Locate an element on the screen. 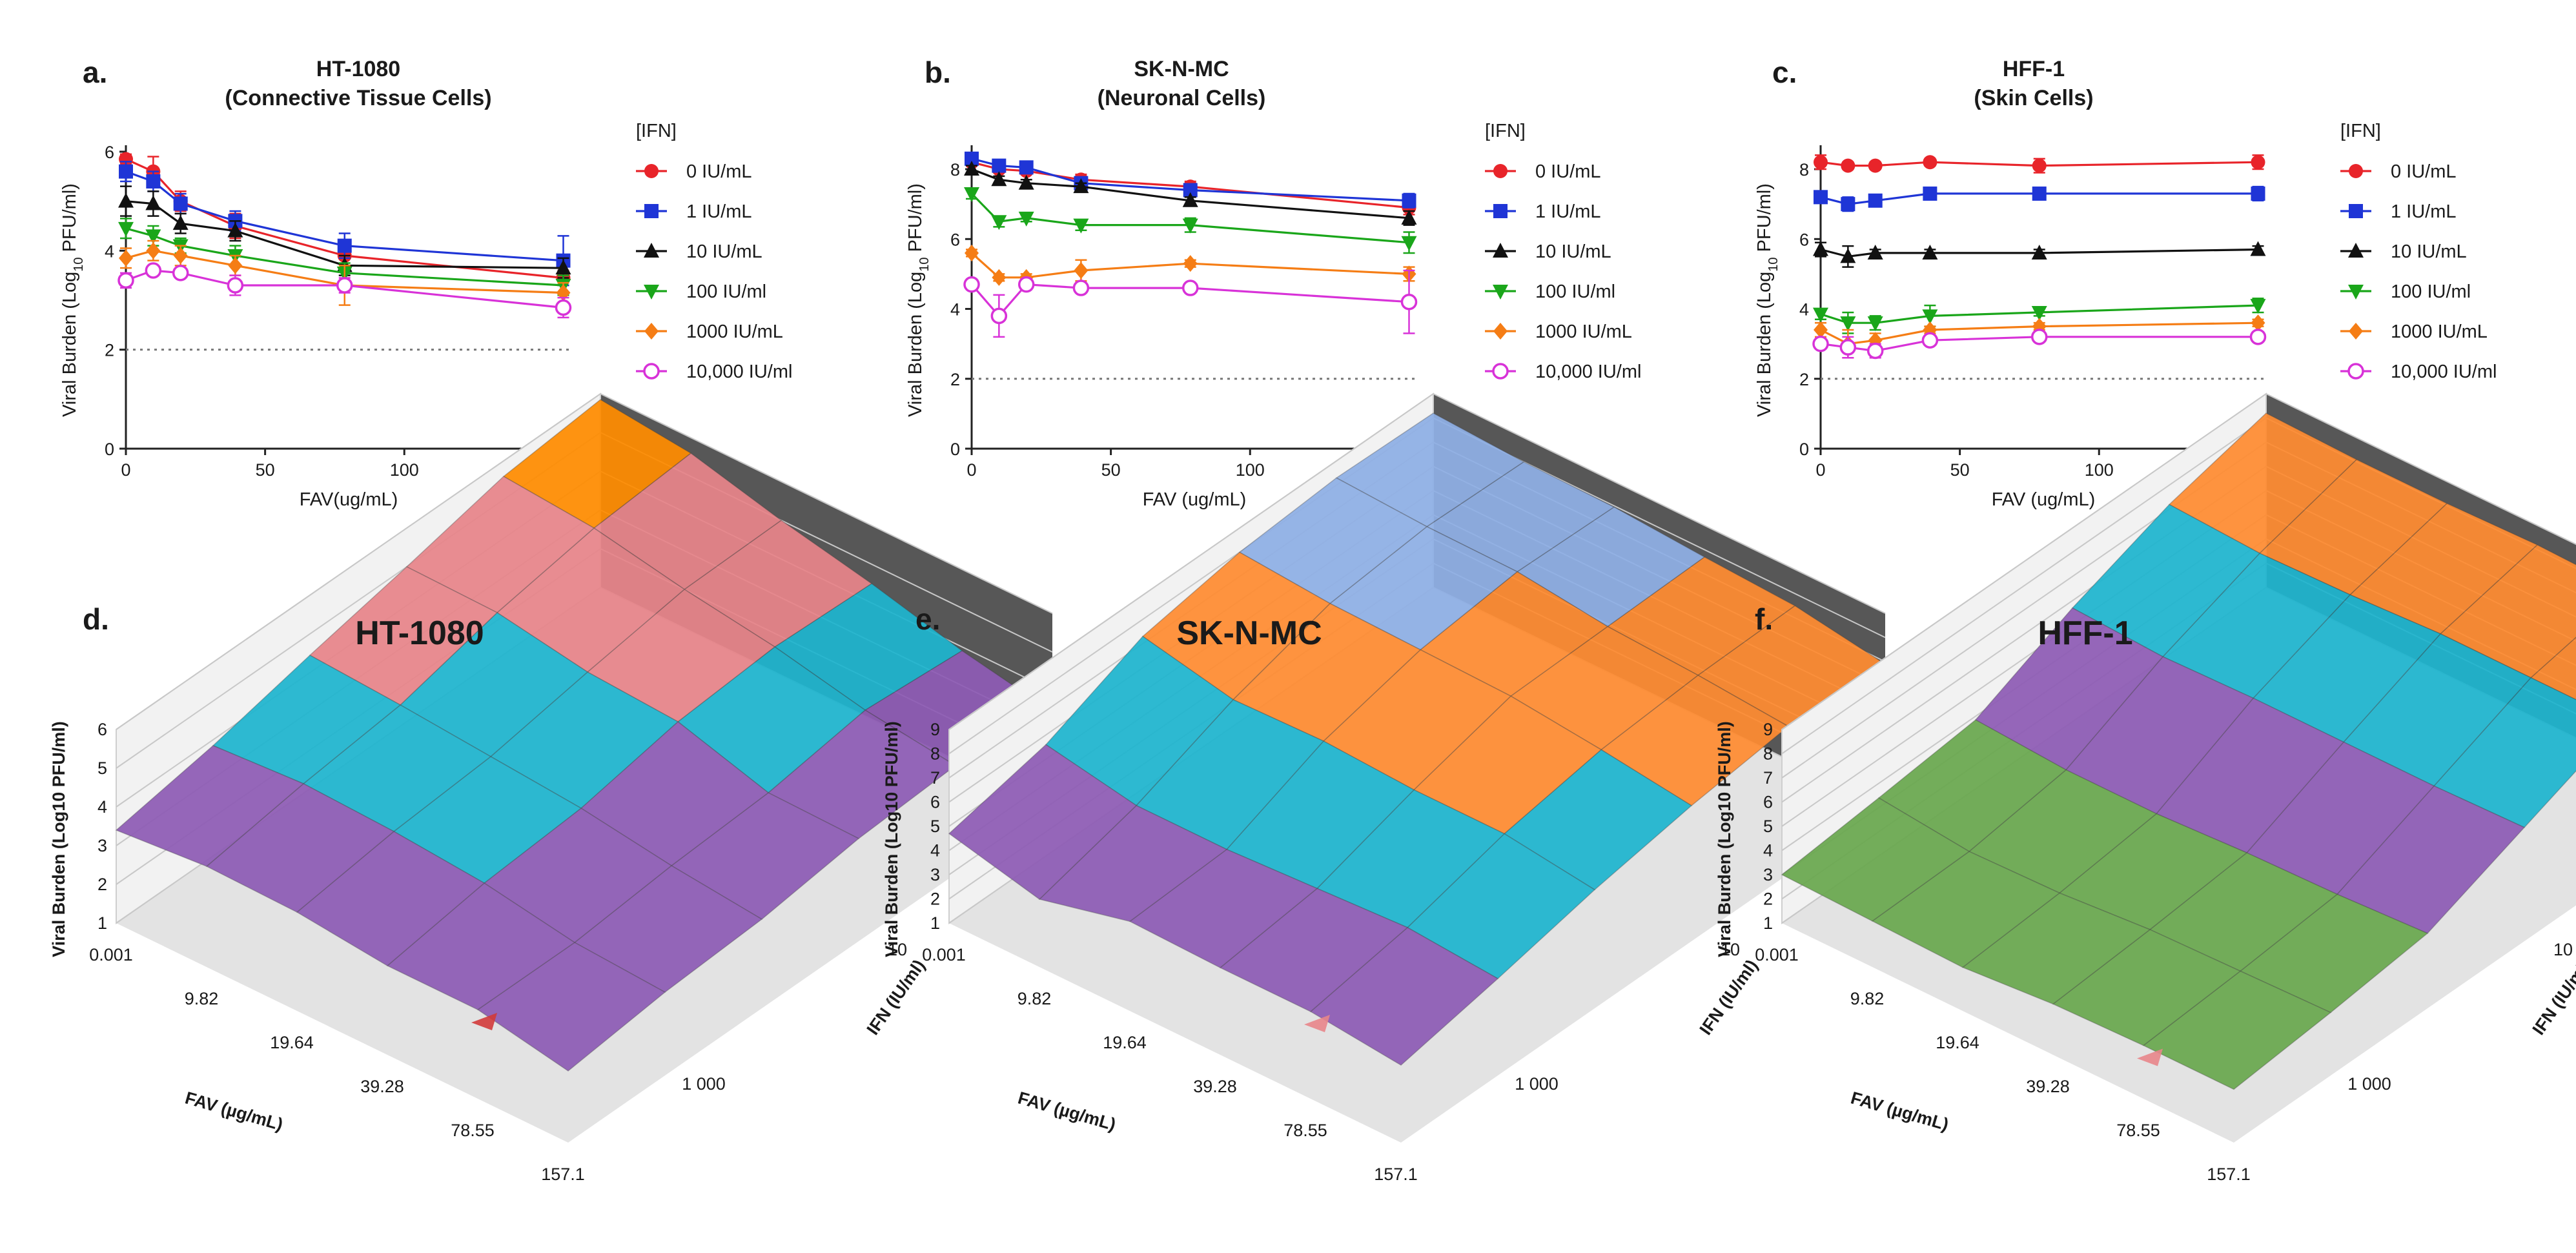 The width and height of the screenshot is (2576, 1253). legend-title: [IFN] is located at coordinates (1506, 131).